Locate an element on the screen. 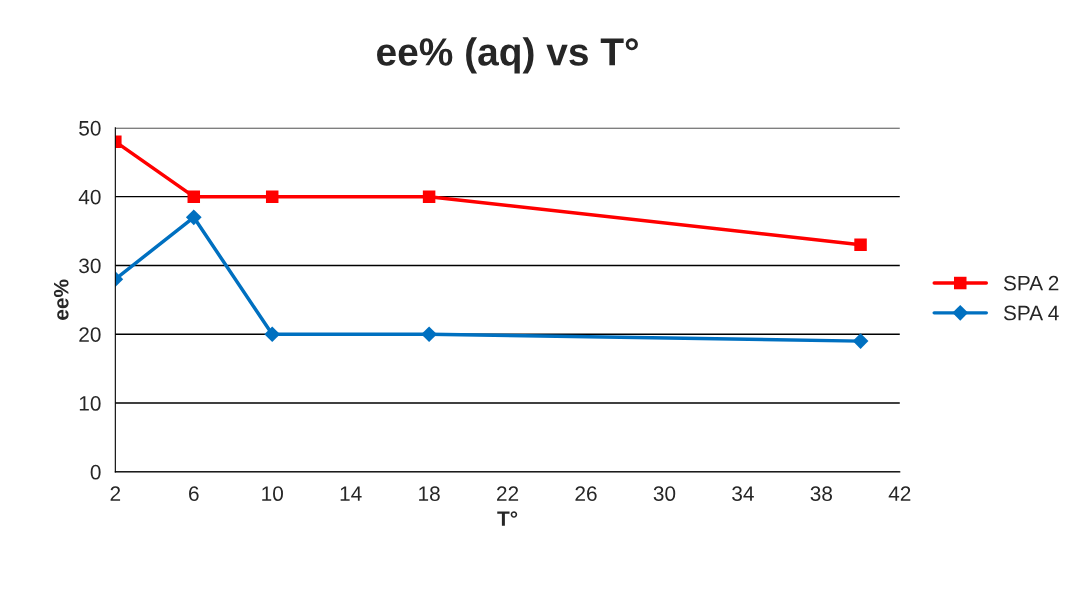 Image resolution: width=1088 pixels, height=592 pixels. x-tick-label: 10 is located at coordinates (272, 494).